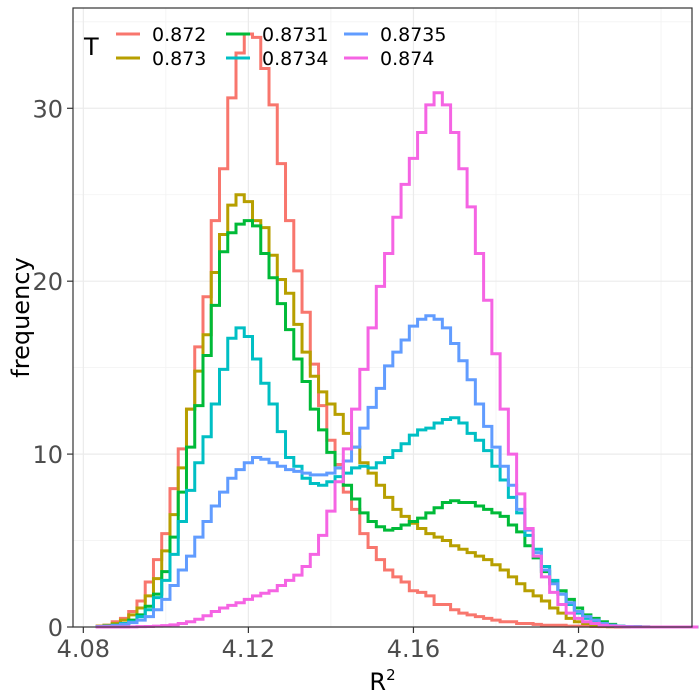 Image resolution: width=700 pixels, height=700 pixels. What do you see at coordinates (407, 59) in the screenshot?
I see `legend-label-0-874: 0.874` at bounding box center [407, 59].